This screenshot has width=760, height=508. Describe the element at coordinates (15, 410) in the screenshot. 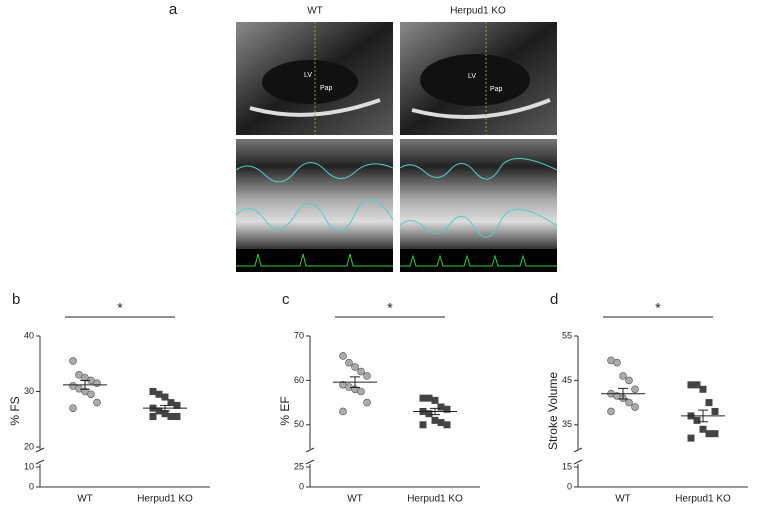

I see `y-axis-label: % FS` at that location.